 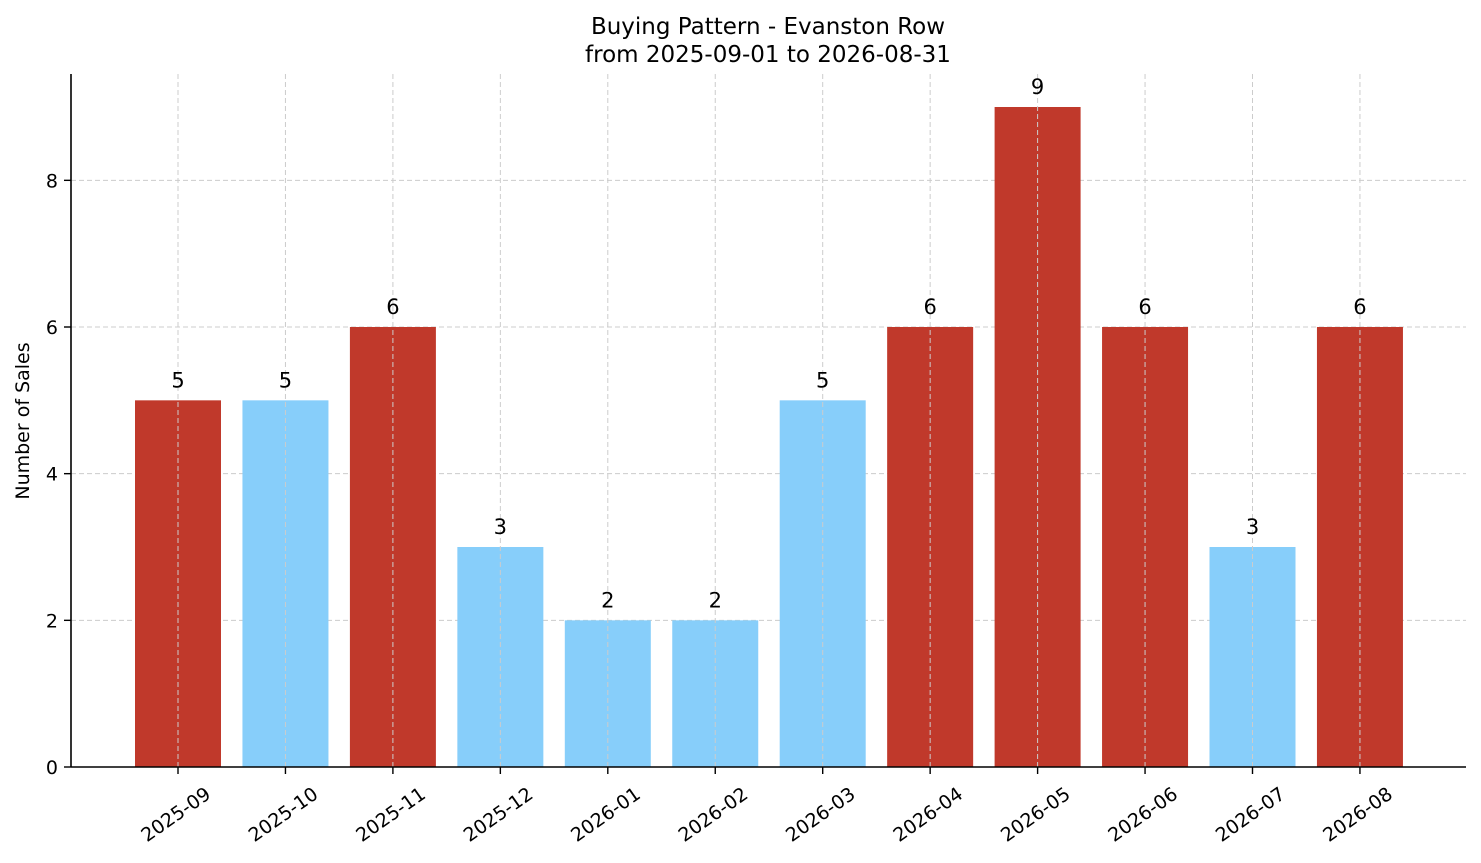 I want to click on x-tick-label: 2026-02, so click(x=713, y=815).